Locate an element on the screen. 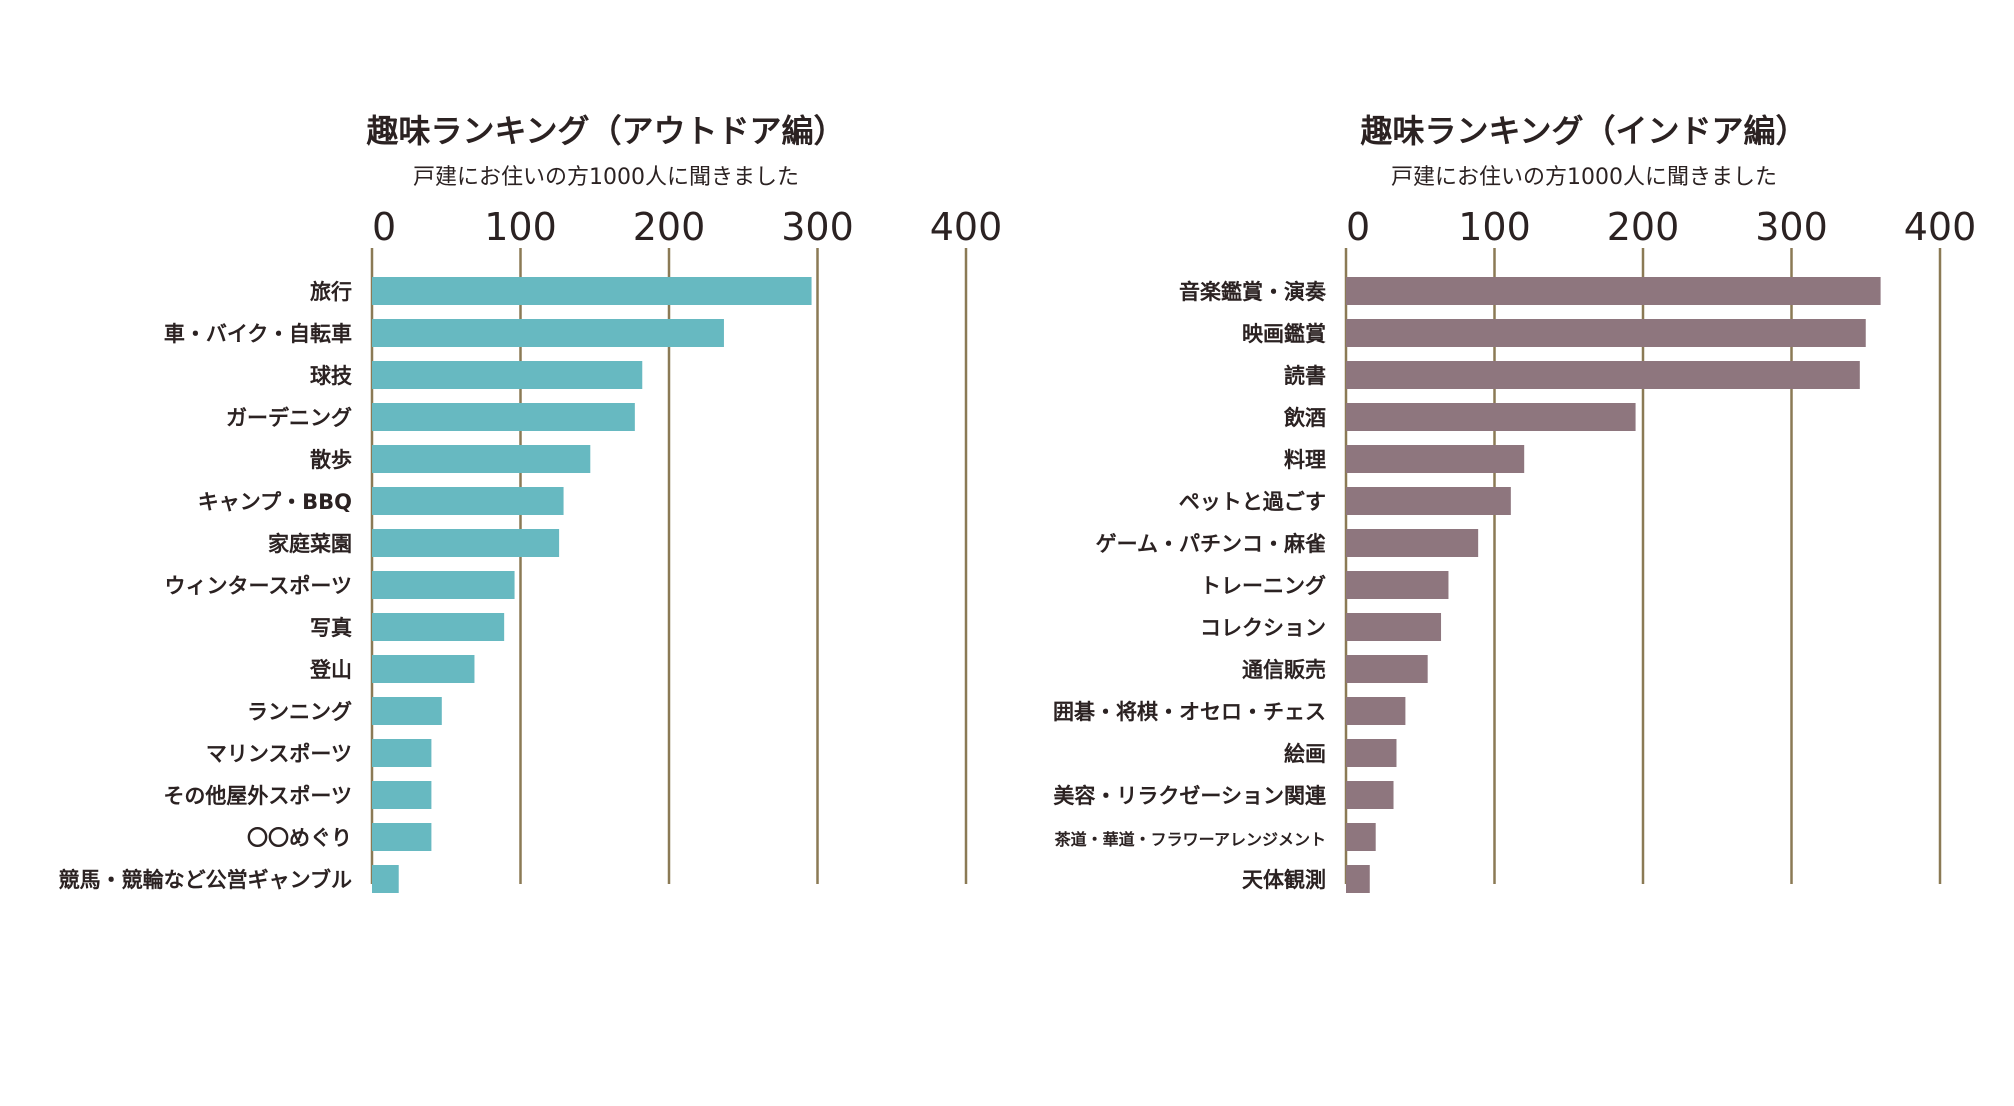 The image size is (2014, 1106). category-label: ランニング is located at coordinates (299, 712).